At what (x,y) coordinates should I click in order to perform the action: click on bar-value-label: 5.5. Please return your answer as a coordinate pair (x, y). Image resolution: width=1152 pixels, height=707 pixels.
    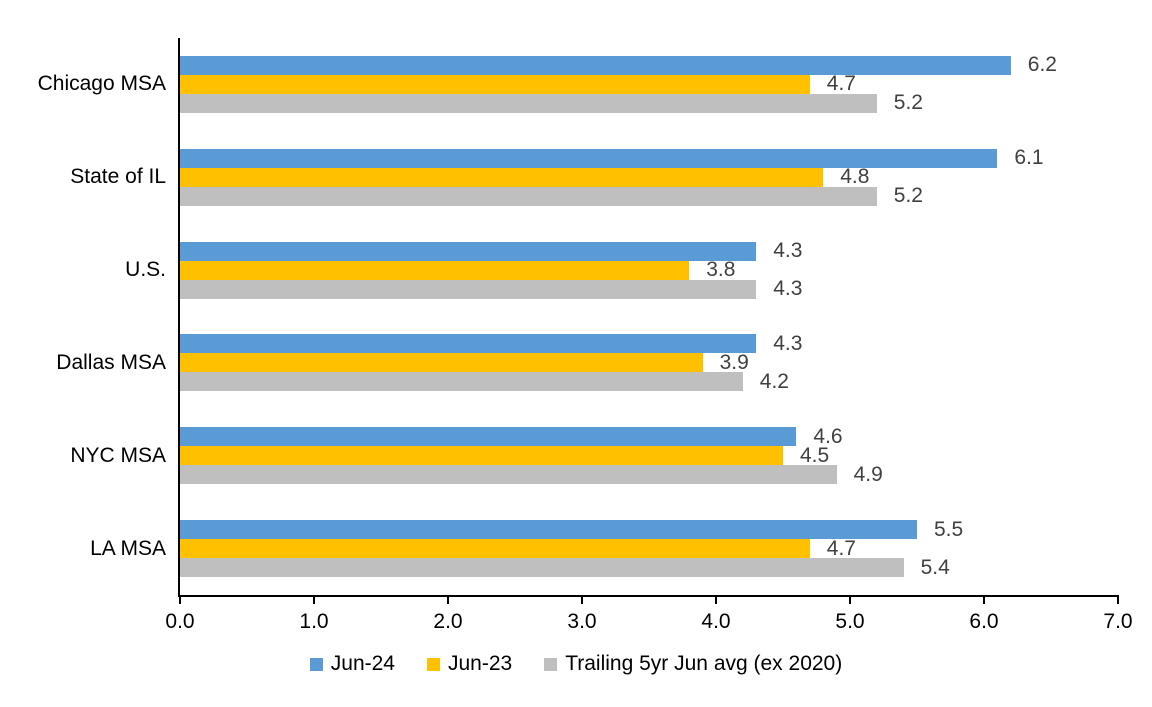
    Looking at the image, I should click on (949, 529).